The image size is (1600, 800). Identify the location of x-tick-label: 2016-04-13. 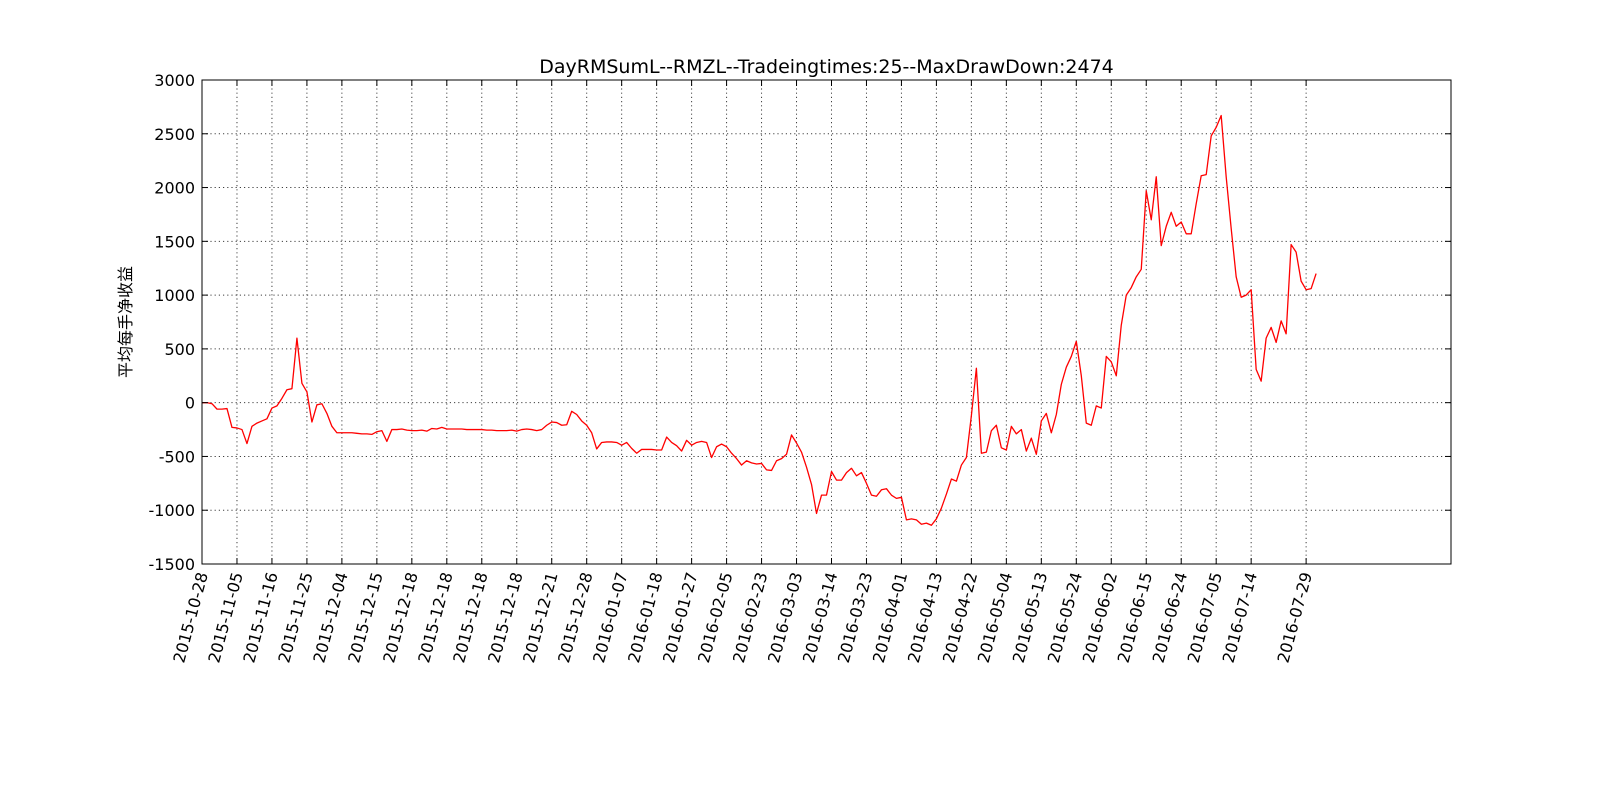
(925, 617).